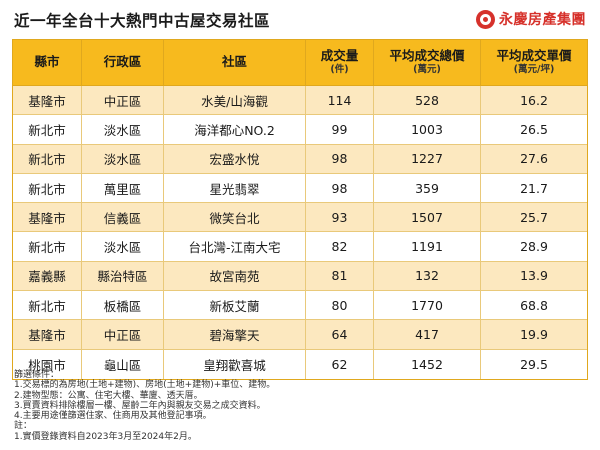 This screenshot has width=600, height=450. I want to click on table-row: 基隆市 信義區 微笑台北 93 1507 25.7, so click(300, 218).